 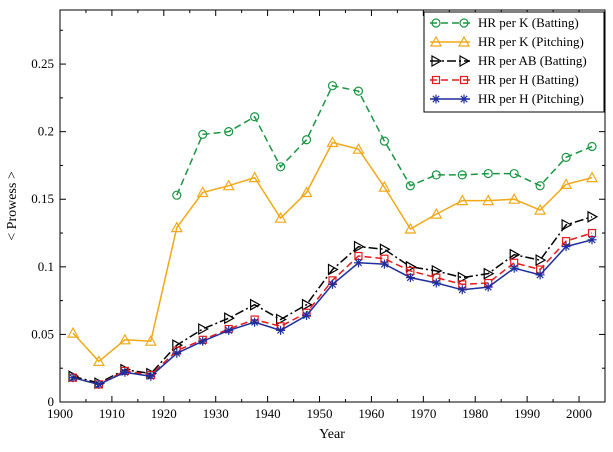 What do you see at coordinates (436, 99) in the screenshot?
I see `legend-marker-stroke` at bounding box center [436, 99].